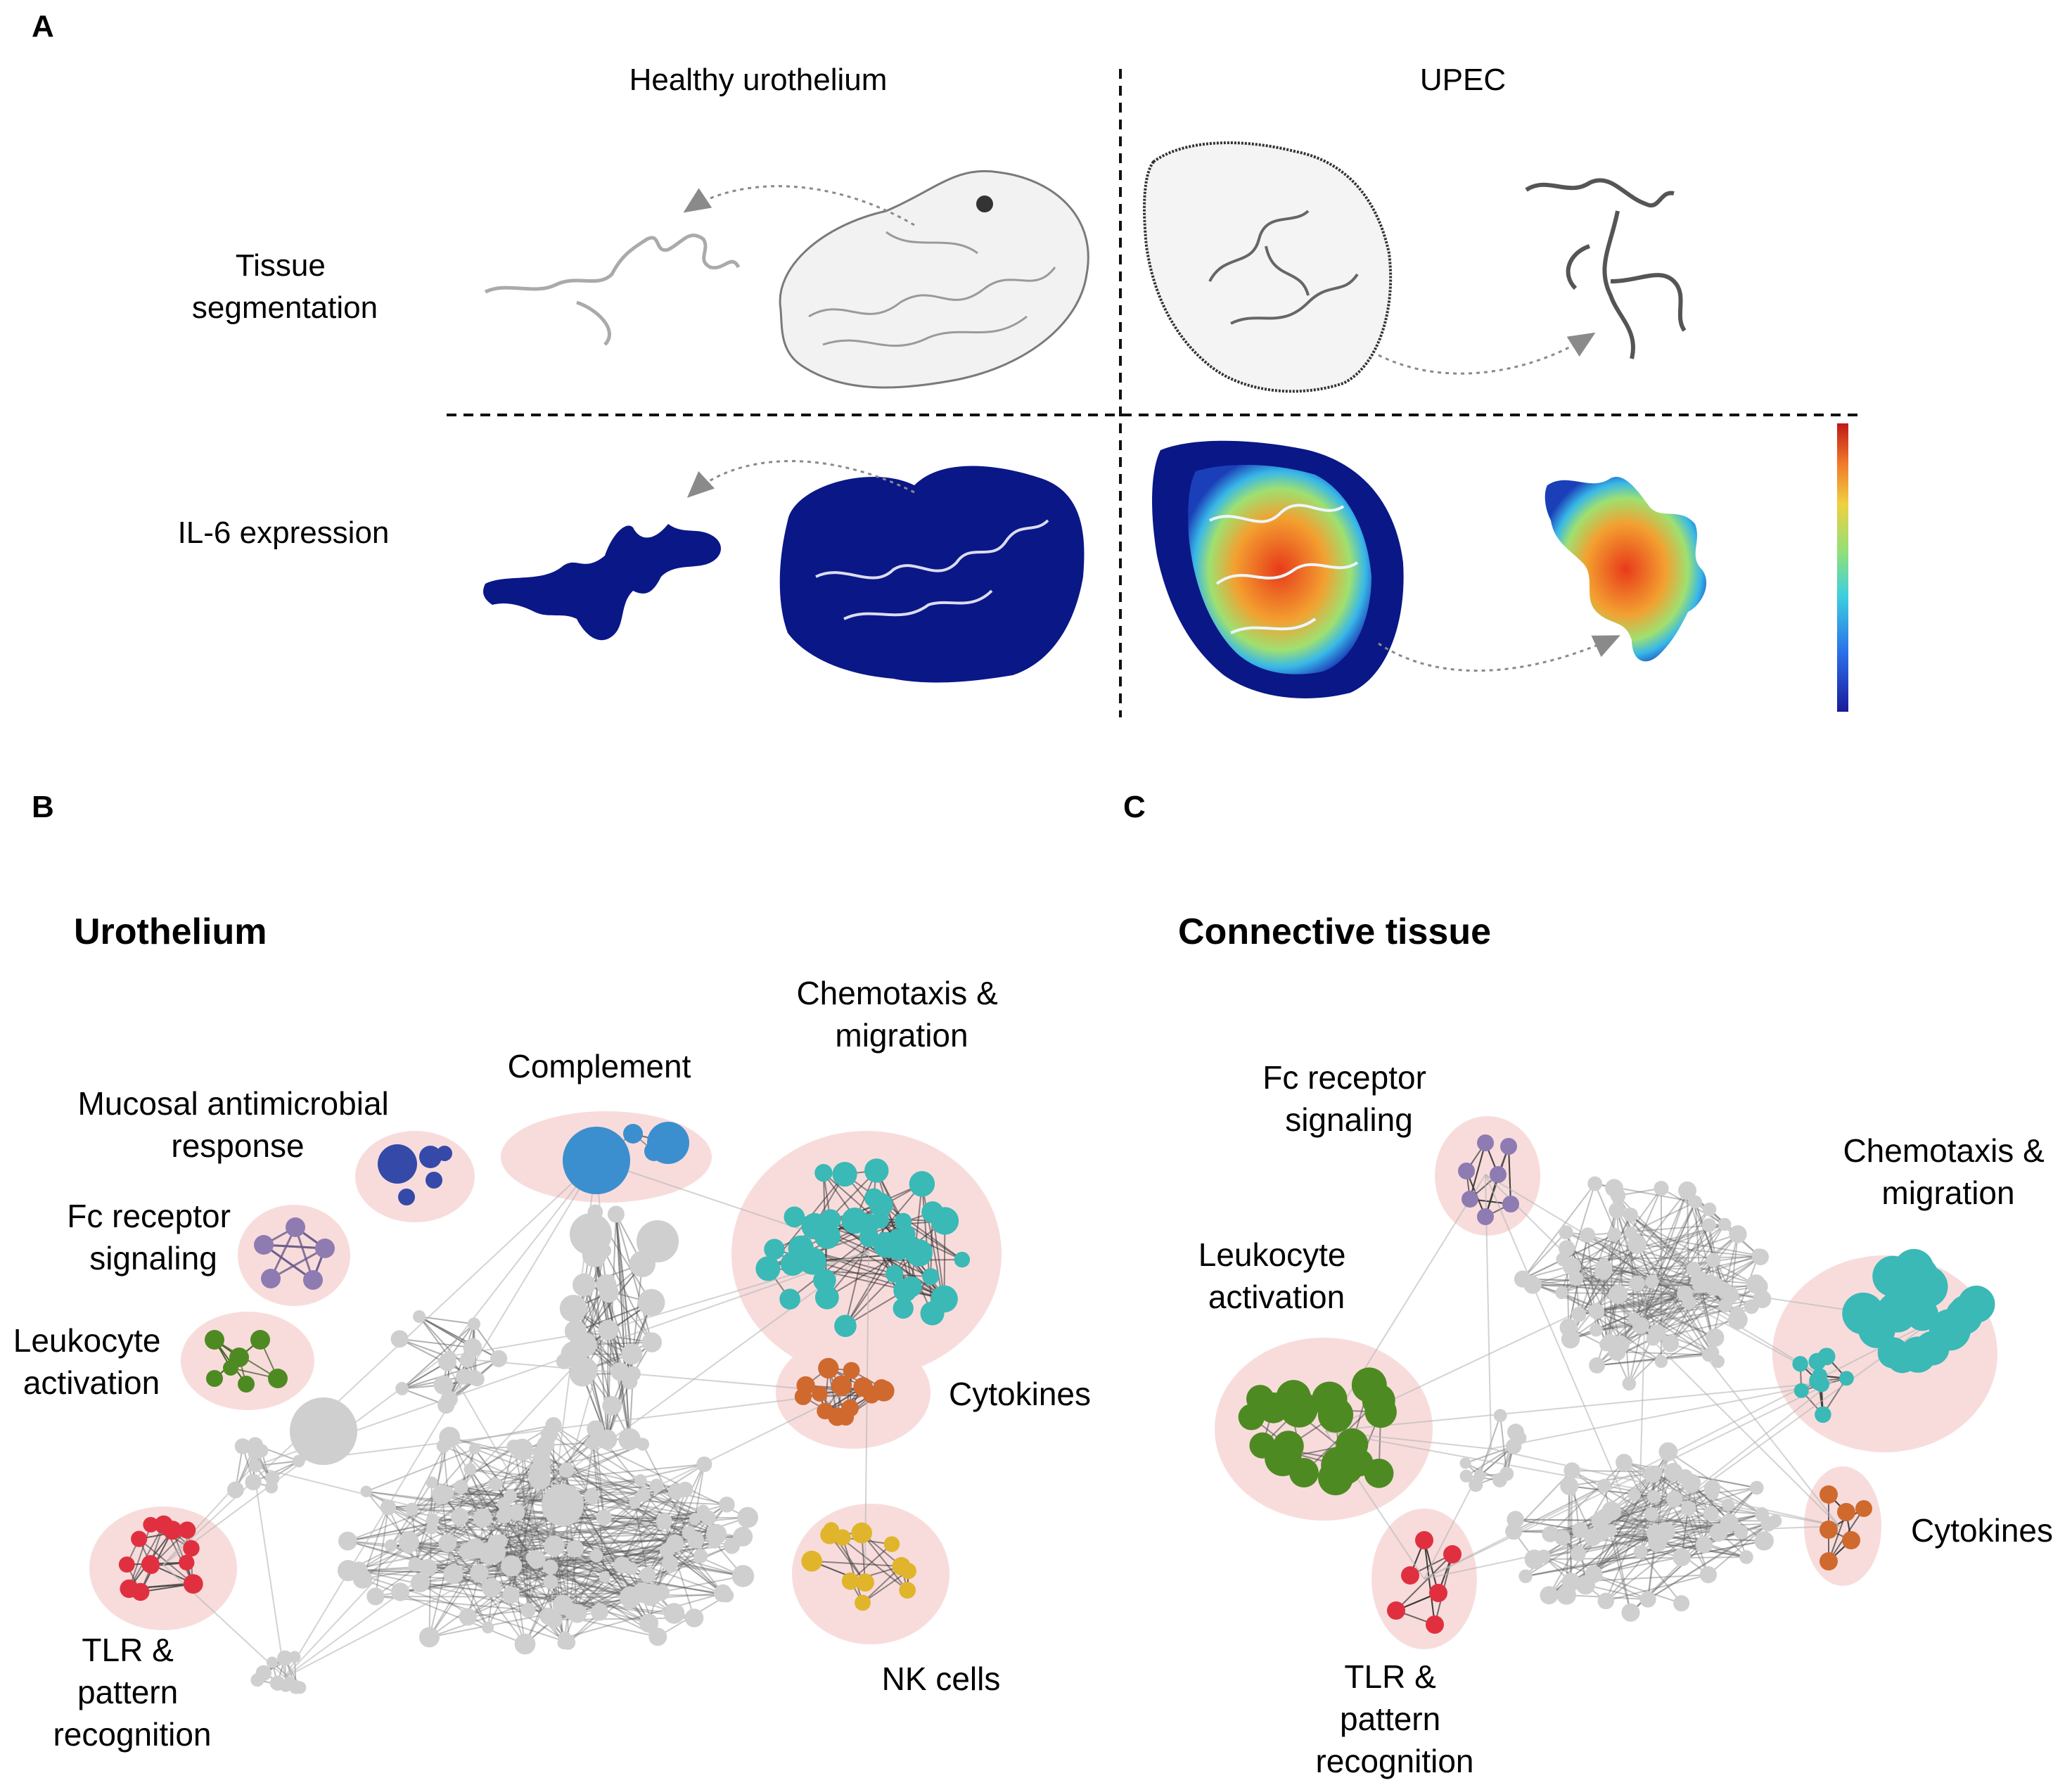 This screenshot has width=2072, height=1792. What do you see at coordinates (932, 289) in the screenshot?
I see `healthy-tissue-folds` at bounding box center [932, 289].